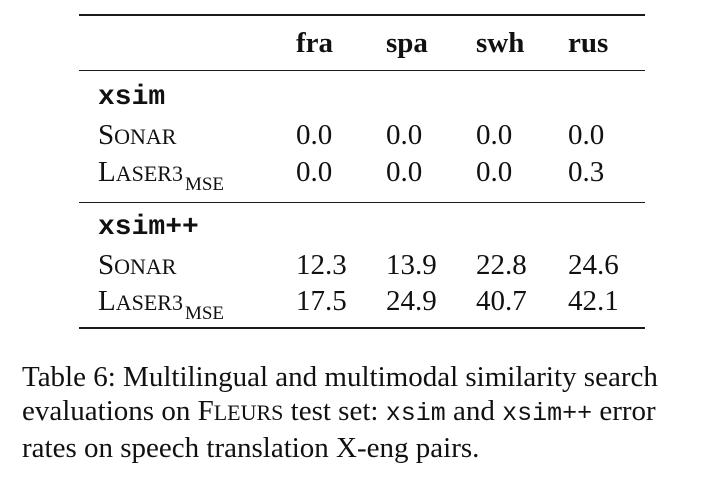  Describe the element at coordinates (362, 328) in the screenshot. I see `bottom-rule` at that location.